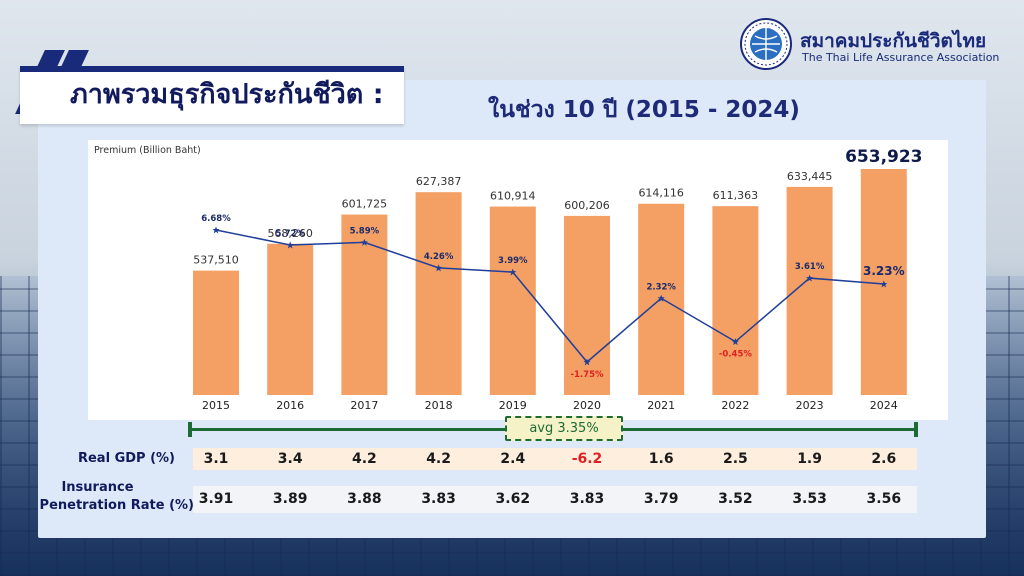  What do you see at coordinates (810, 176) in the screenshot?
I see `bar-value-label: 633,445` at bounding box center [810, 176].